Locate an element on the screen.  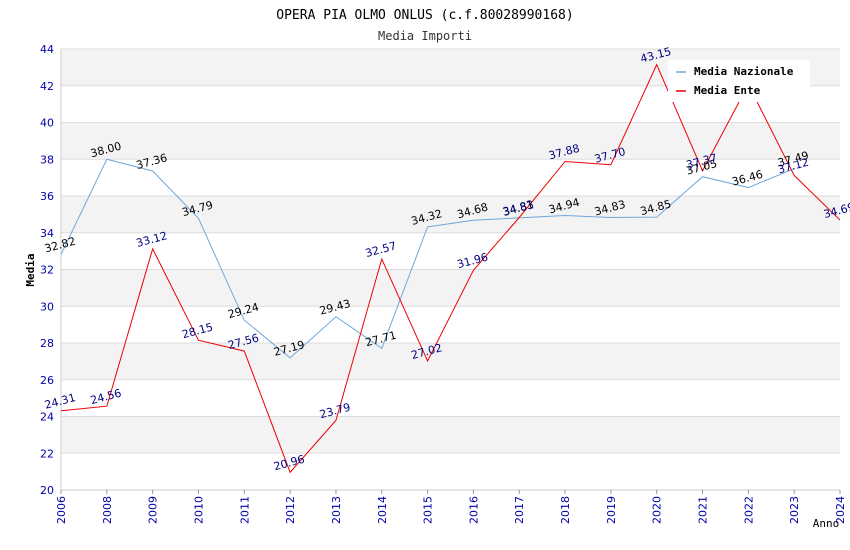
y-tick-label: 26 is located at coordinates (47, 380).